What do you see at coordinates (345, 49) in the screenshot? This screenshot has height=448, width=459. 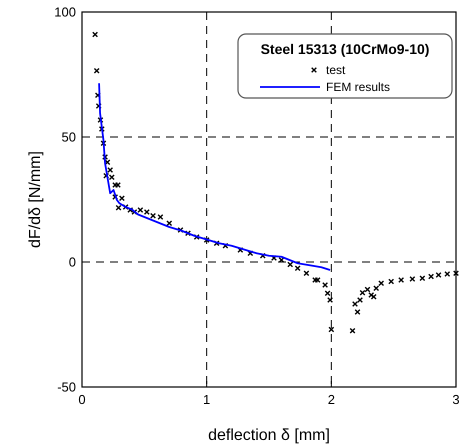 I see `legend-title: Steel 15313 (10CrMo9-10)` at bounding box center [345, 49].